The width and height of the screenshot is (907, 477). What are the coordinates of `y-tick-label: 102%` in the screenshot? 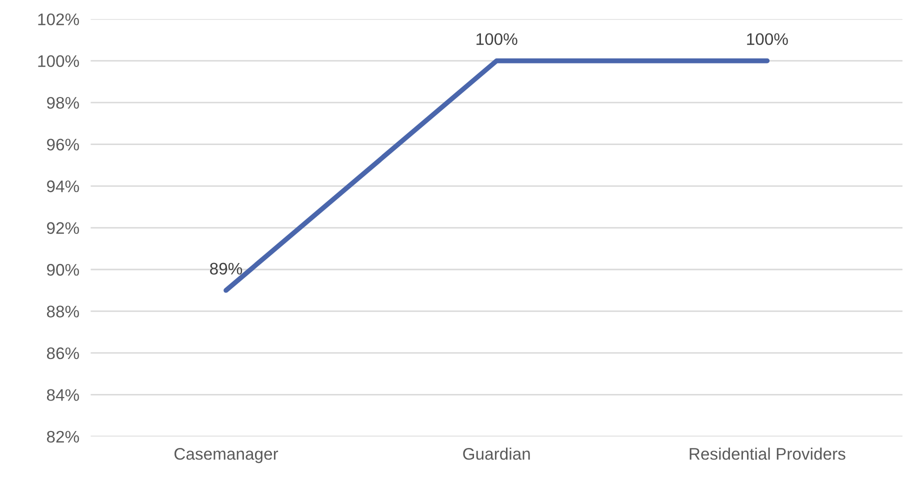 It's located at (58, 19).